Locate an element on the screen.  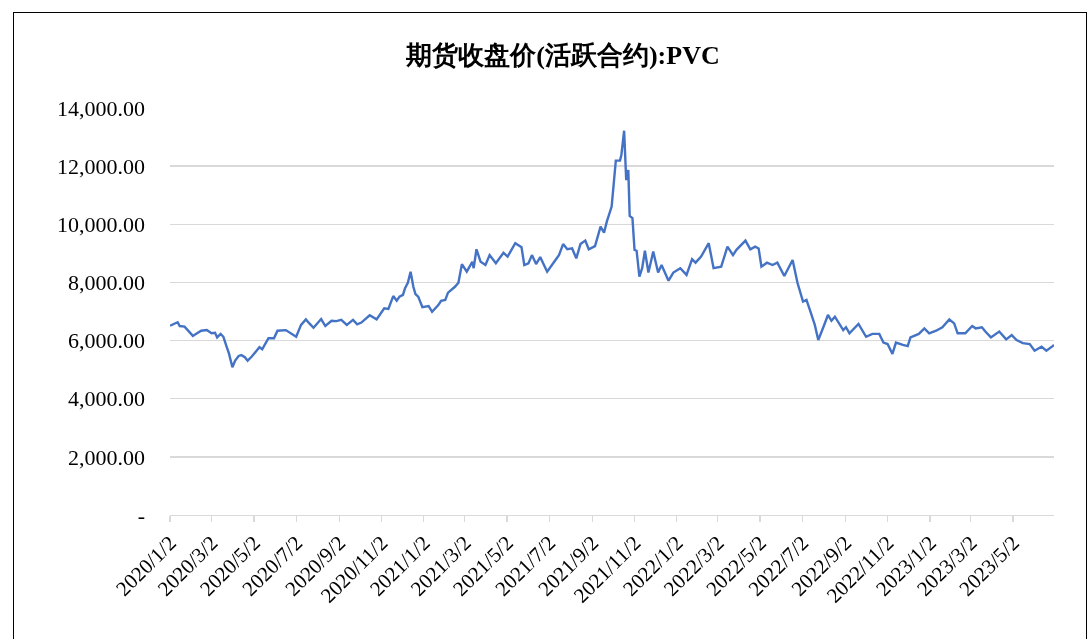
y-tick-label: 6,000.00 is located at coordinates (106, 341).